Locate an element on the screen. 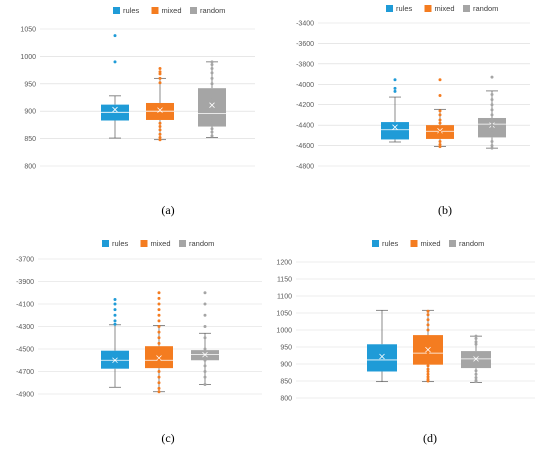  y-tick-label: -4000 is located at coordinates (305, 85).